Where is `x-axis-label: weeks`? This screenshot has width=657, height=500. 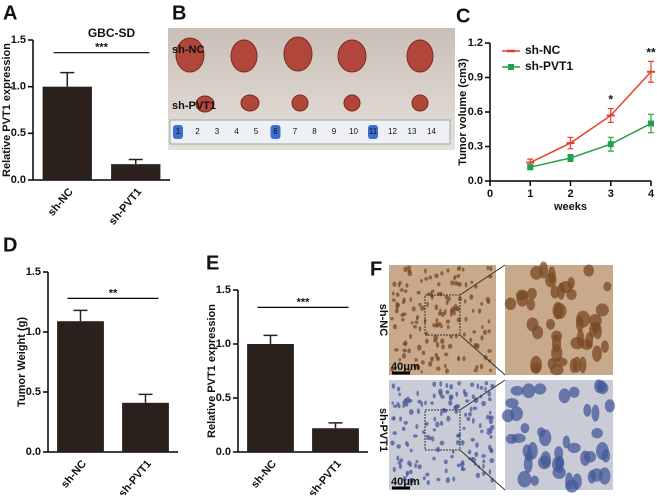 x-axis-label: weeks is located at coordinates (570, 207).